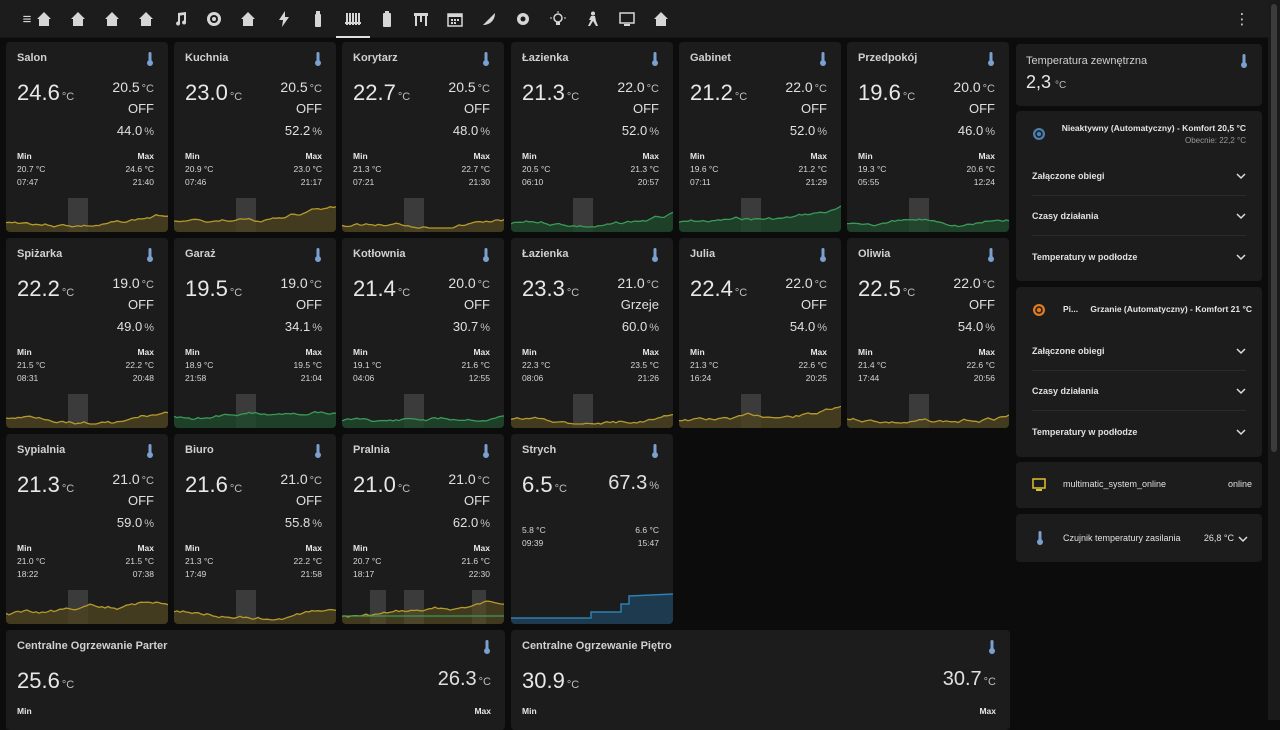 The image size is (1280, 730). Describe the element at coordinates (303, 326) in the screenshot. I see `humidity-value: 34.1%` at that location.